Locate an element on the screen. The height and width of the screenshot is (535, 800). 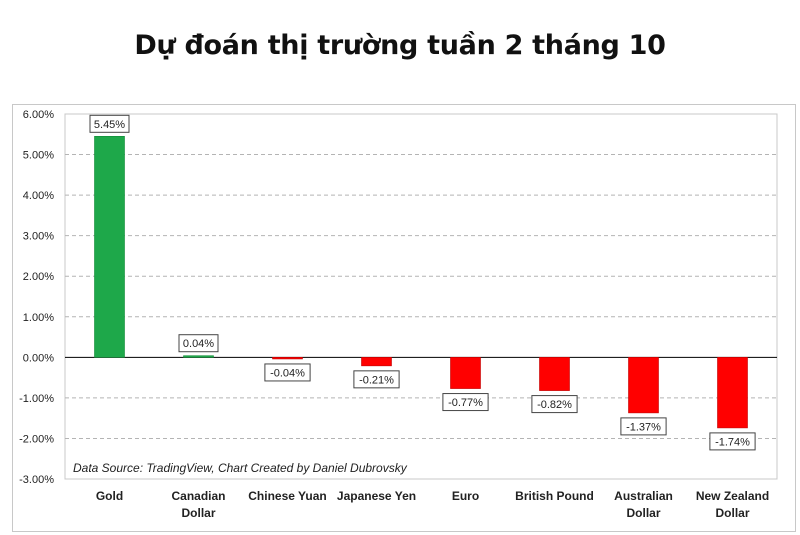
page-title: Dự đoán thị trường tuần 2 tháng 10 is located at coordinates (400, 45).